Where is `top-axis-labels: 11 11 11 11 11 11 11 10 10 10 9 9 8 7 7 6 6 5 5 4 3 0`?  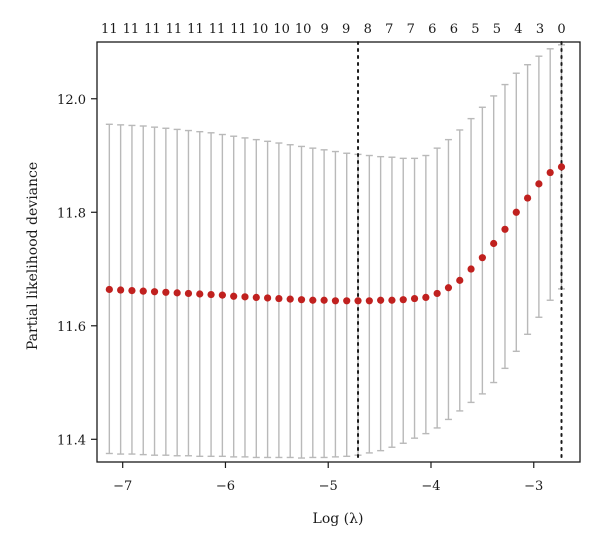
top-axis-labels: 11 11 11 11 11 11 11 10 10 10 9 9 8 7 7 6 6 5 5 4 3 0 is located at coordinates (333, 29).